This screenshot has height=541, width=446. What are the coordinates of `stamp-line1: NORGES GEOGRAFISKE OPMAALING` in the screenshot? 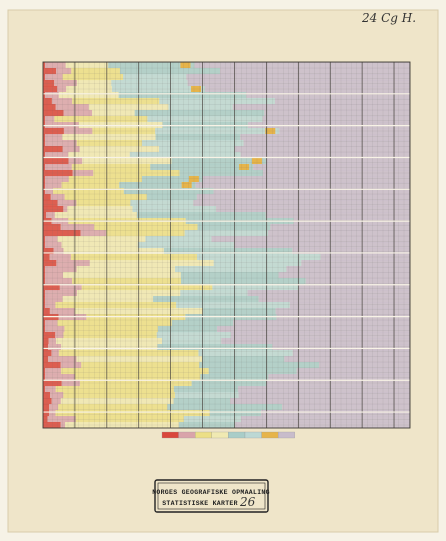 It's located at (211, 492).